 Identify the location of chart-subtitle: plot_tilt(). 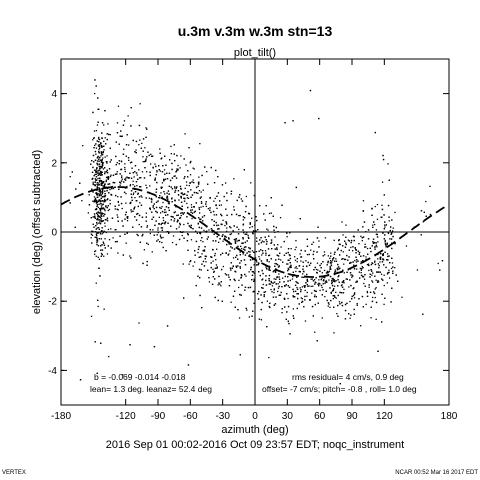
(255, 53).